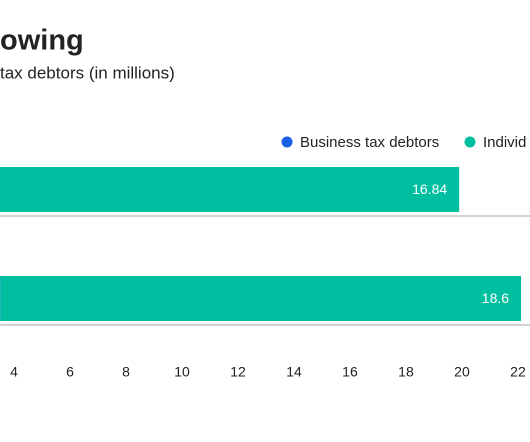 Image resolution: width=530 pixels, height=442 pixels. Describe the element at coordinates (42, 41) in the screenshot. I see `chart-title: owing` at that location.